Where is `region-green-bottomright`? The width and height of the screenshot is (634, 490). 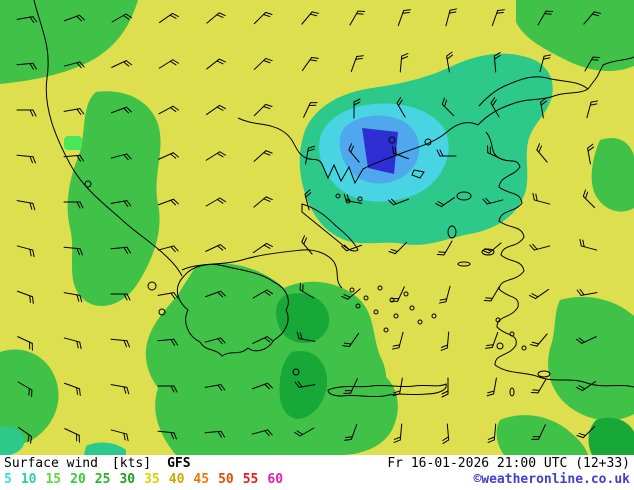 region-green-bottomright is located at coordinates (542, 435).